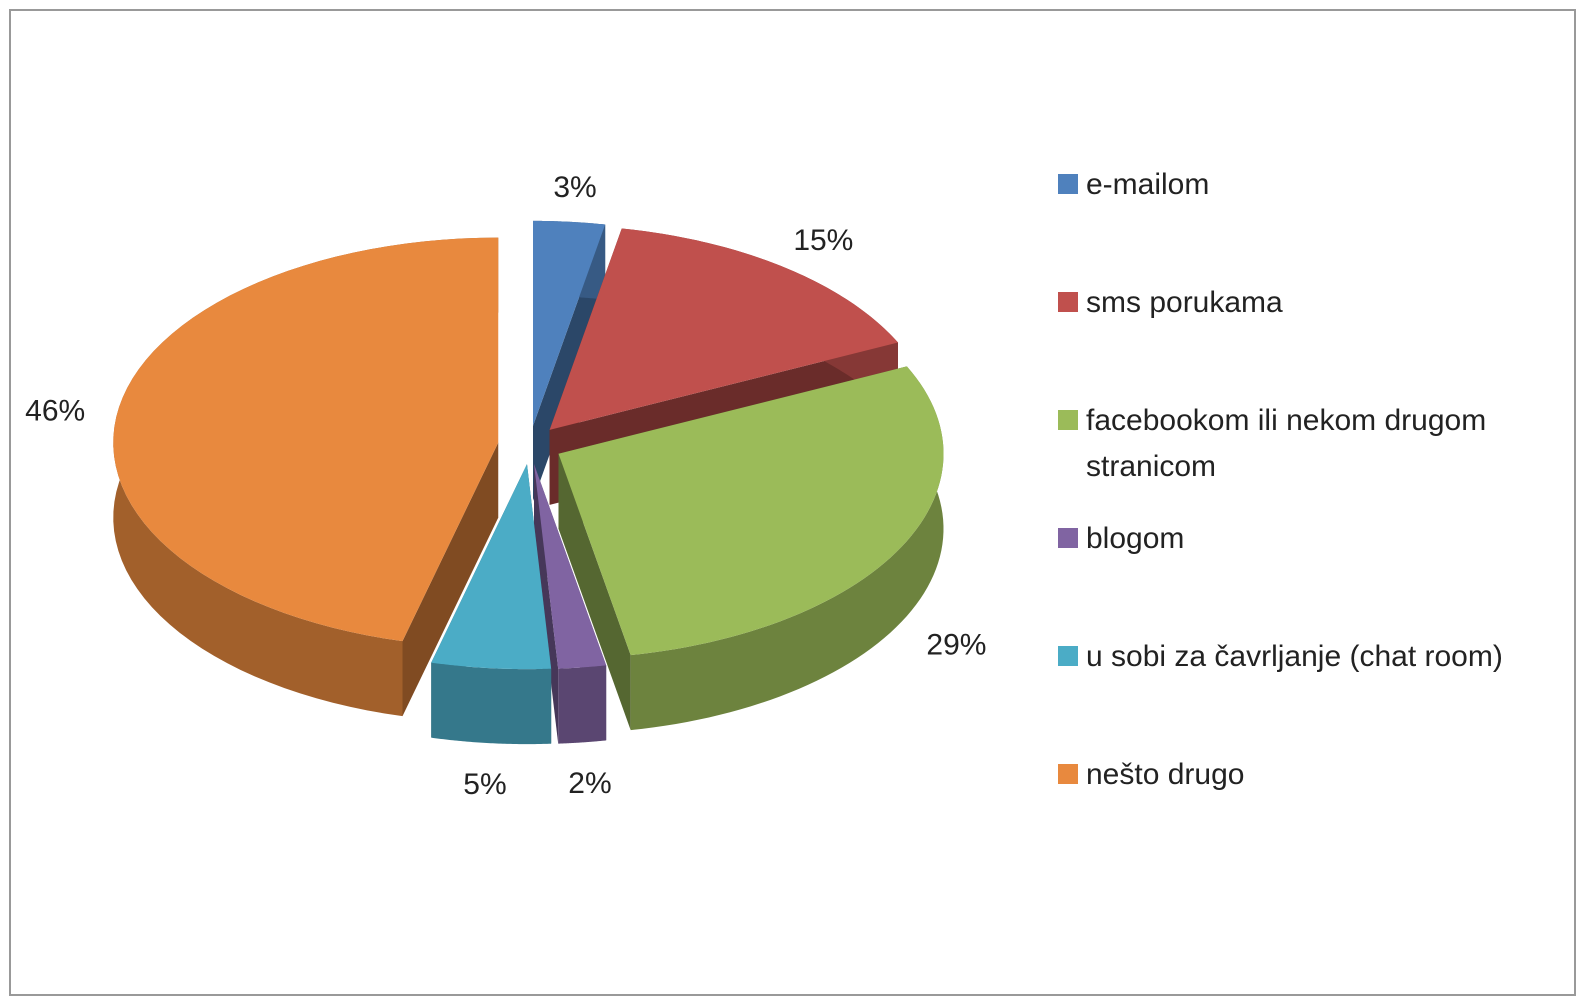 The width and height of the screenshot is (1585, 1007). Describe the element at coordinates (1165, 774) in the screenshot. I see `legend-label: nešto drugo` at that location.